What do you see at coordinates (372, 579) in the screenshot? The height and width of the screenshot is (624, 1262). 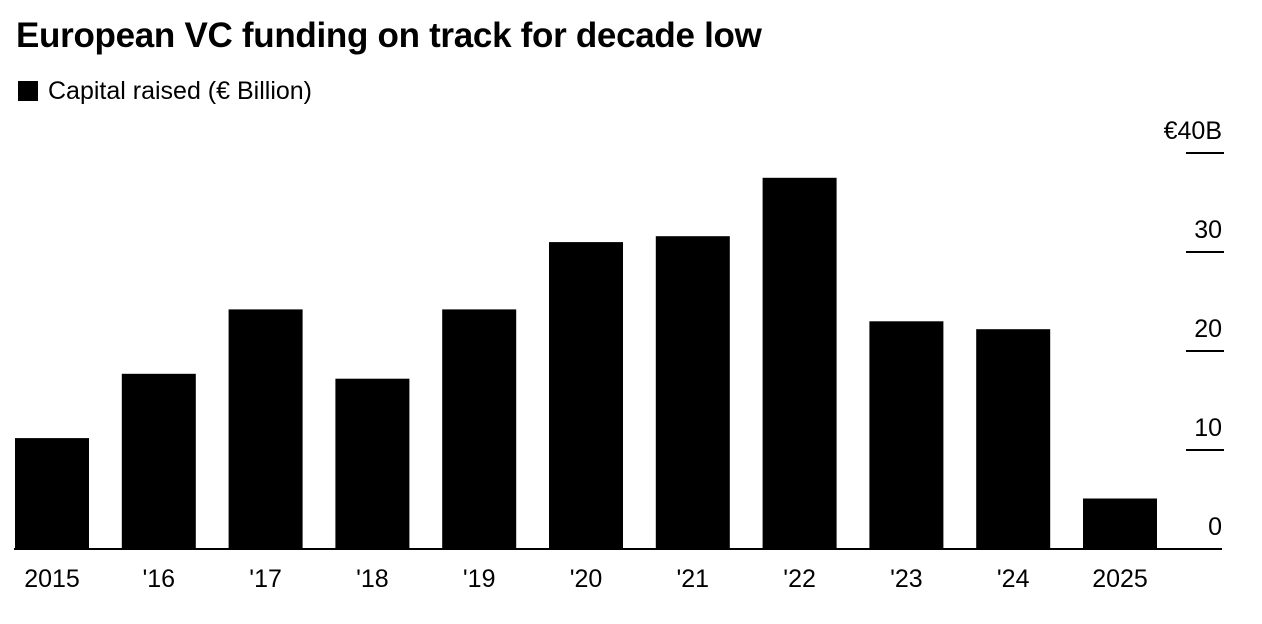 I see `x-tick-label: '18` at bounding box center [372, 579].